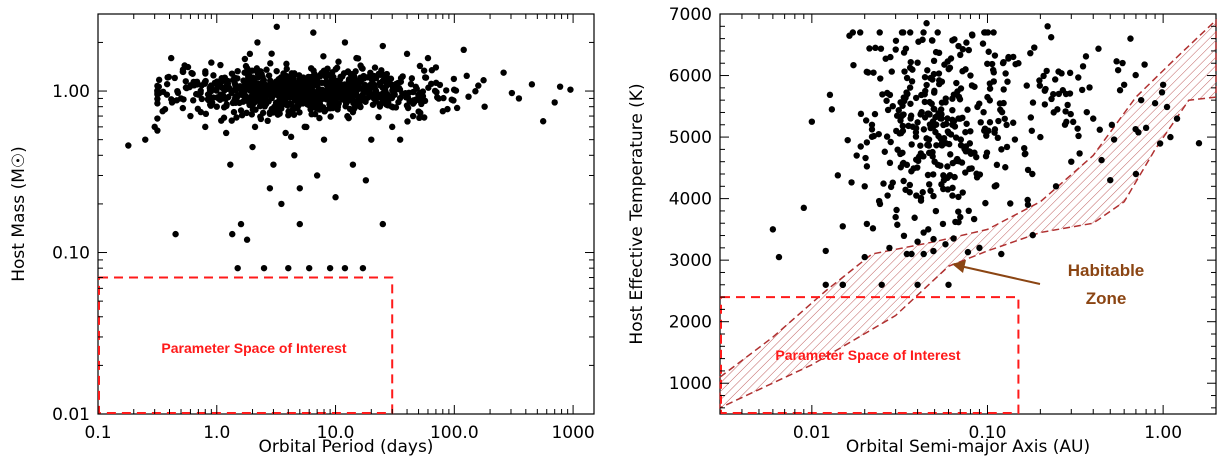  I want to click on x-tick-label: 10.0, so click(336, 433).